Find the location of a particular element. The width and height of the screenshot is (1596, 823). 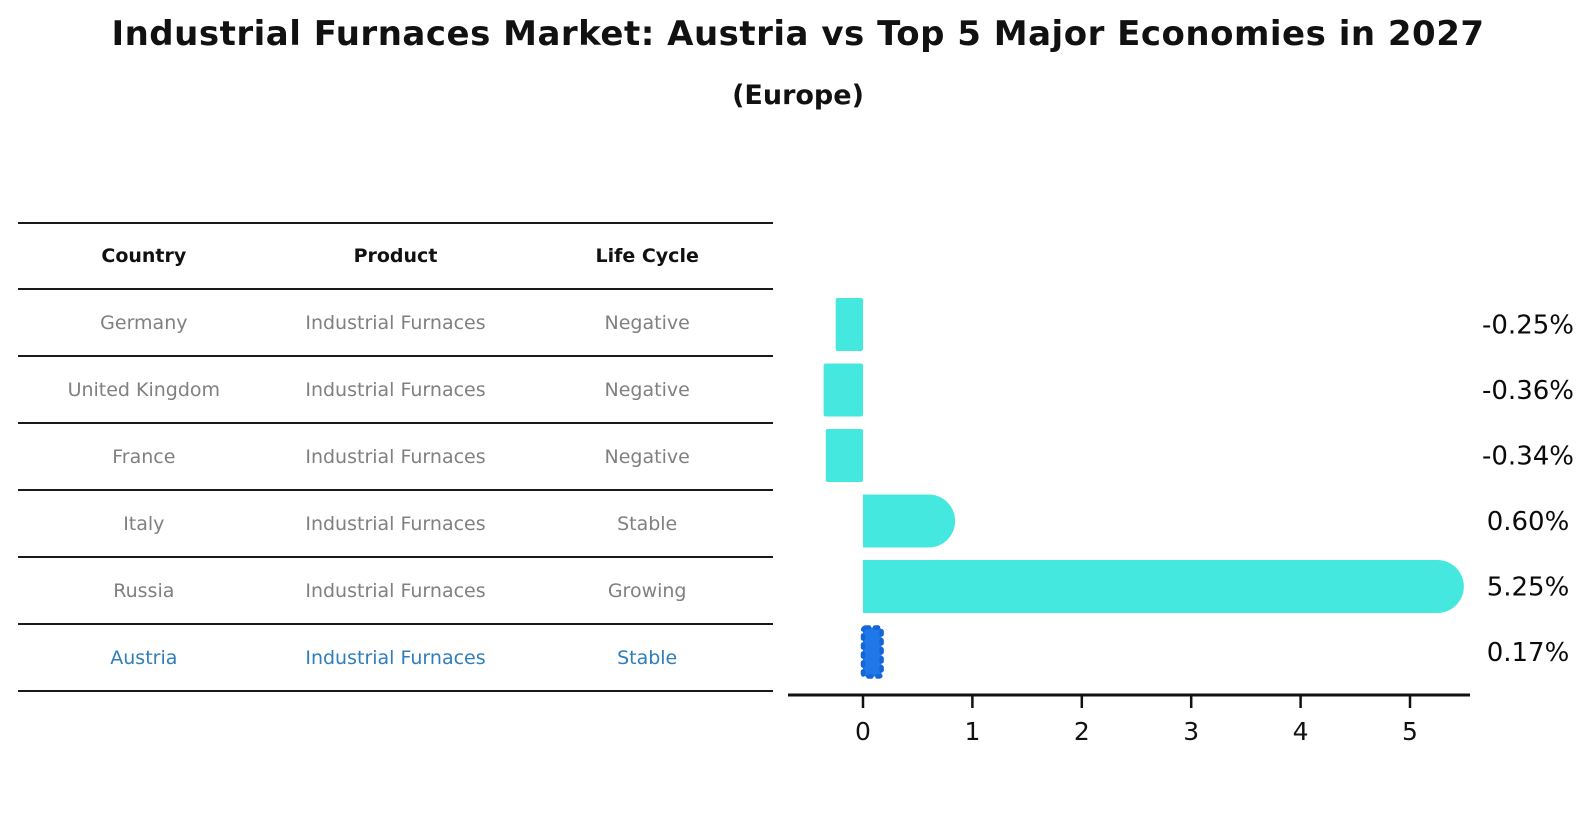

bar-value-label: 0.60% is located at coordinates (1528, 522).